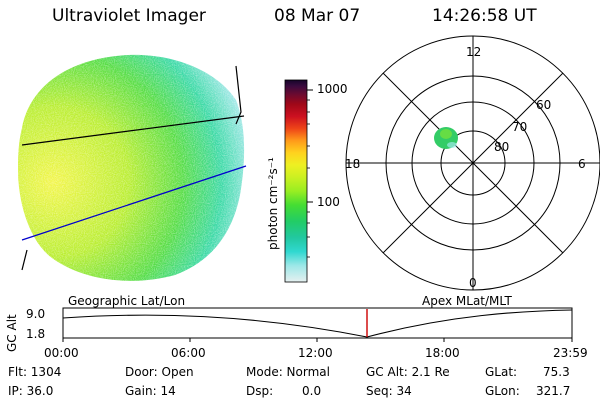 The image size is (600, 400). Describe the element at coordinates (353, 164) in the screenshot. I see `mlt-label-18: 18` at that location.